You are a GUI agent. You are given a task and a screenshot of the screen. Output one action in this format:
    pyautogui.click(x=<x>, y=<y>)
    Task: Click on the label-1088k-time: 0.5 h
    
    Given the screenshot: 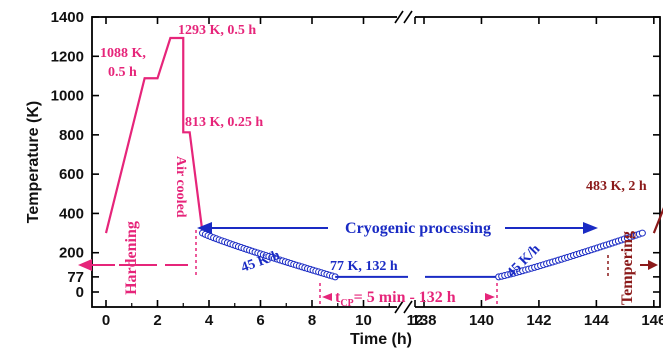 What is the action you would take?
    pyautogui.click(x=122, y=72)
    